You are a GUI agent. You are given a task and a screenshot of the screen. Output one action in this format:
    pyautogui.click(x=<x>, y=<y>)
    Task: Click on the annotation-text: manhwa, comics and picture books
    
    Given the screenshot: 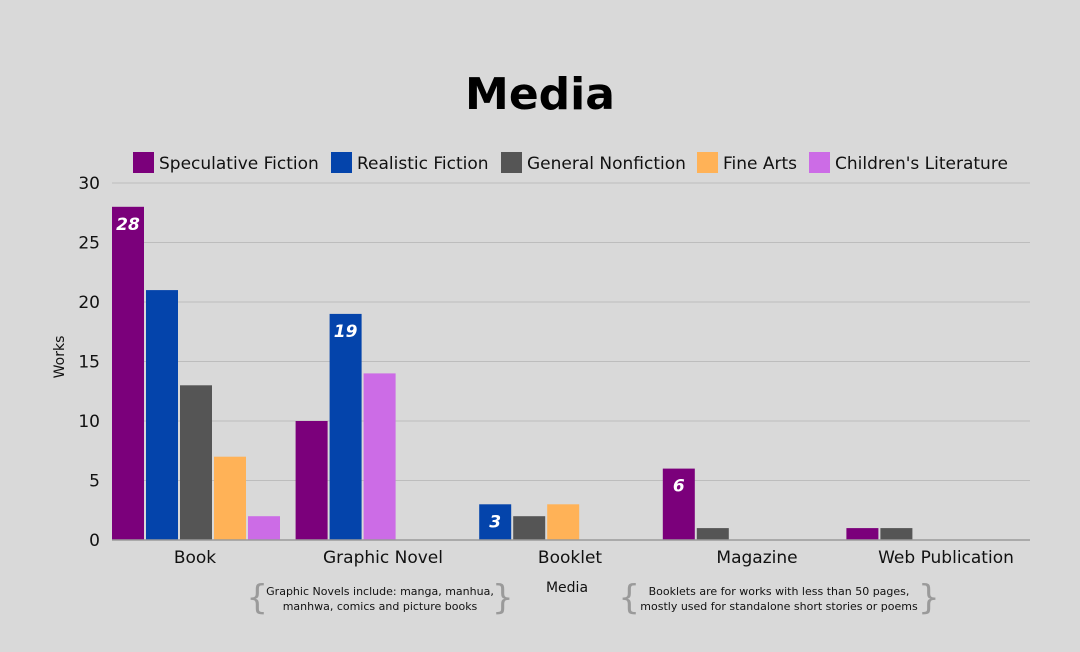 What is the action you would take?
    pyautogui.click(x=380, y=606)
    